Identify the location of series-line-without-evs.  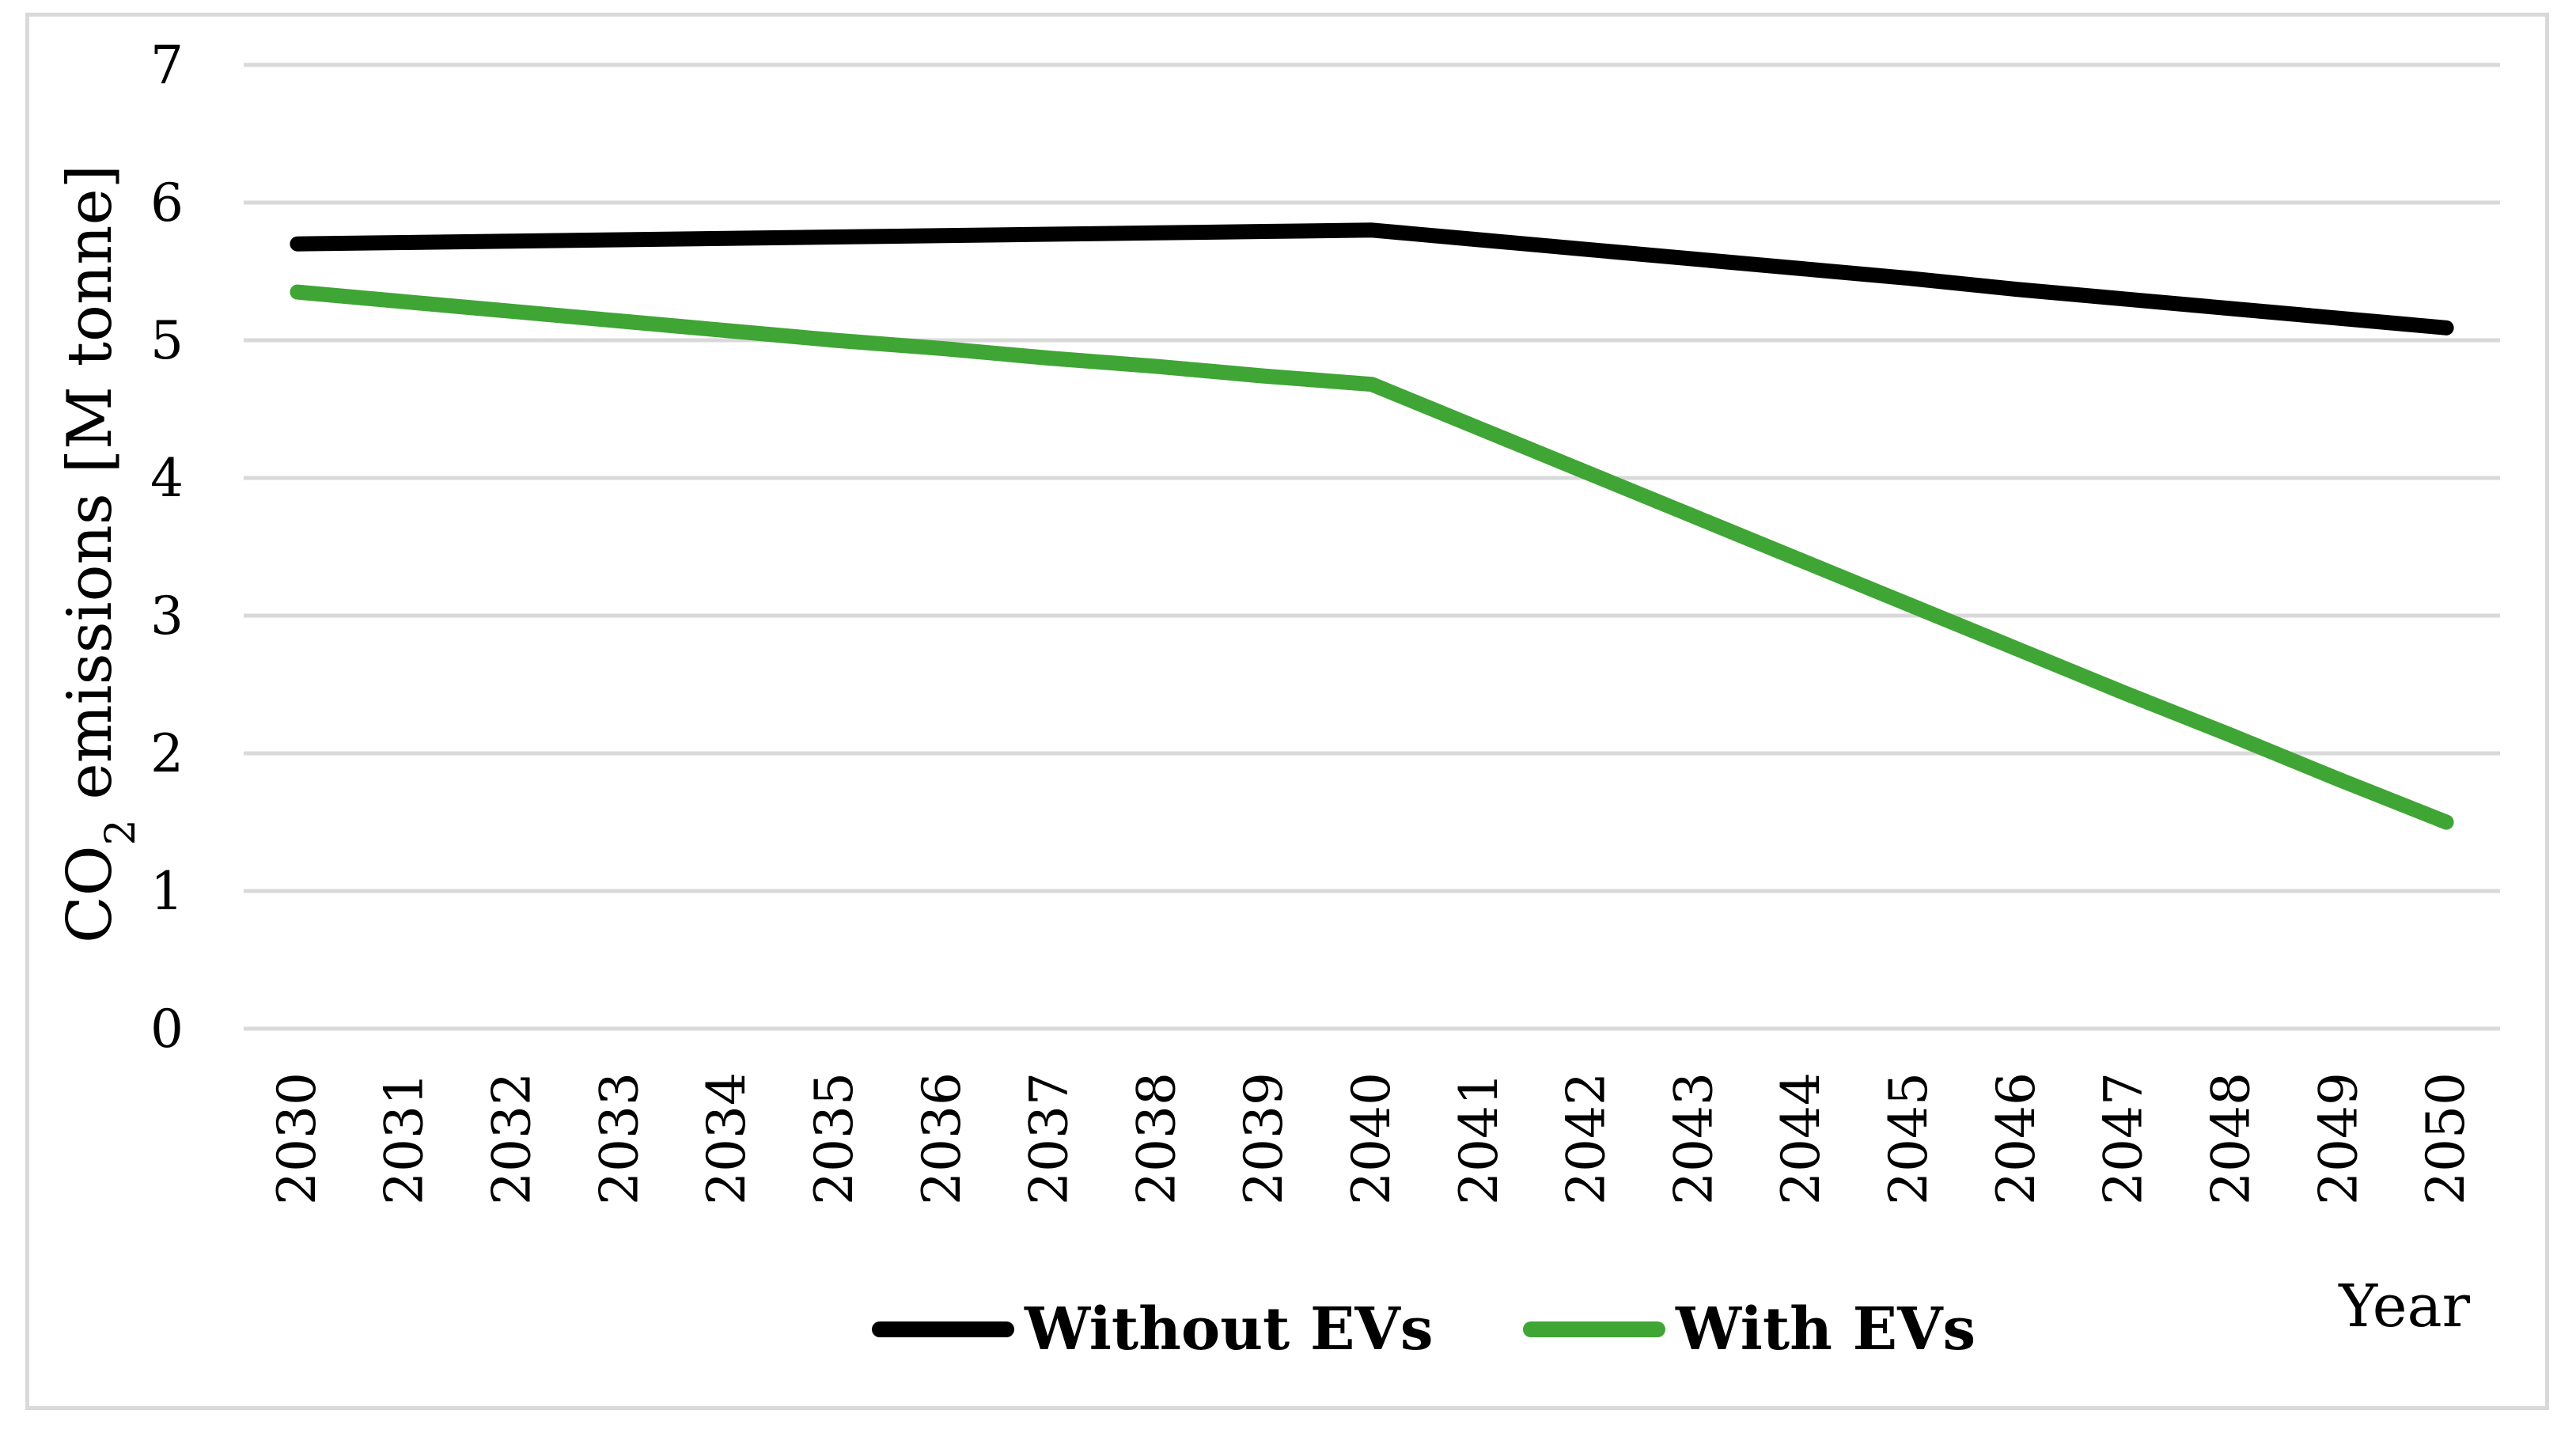
(1372, 279).